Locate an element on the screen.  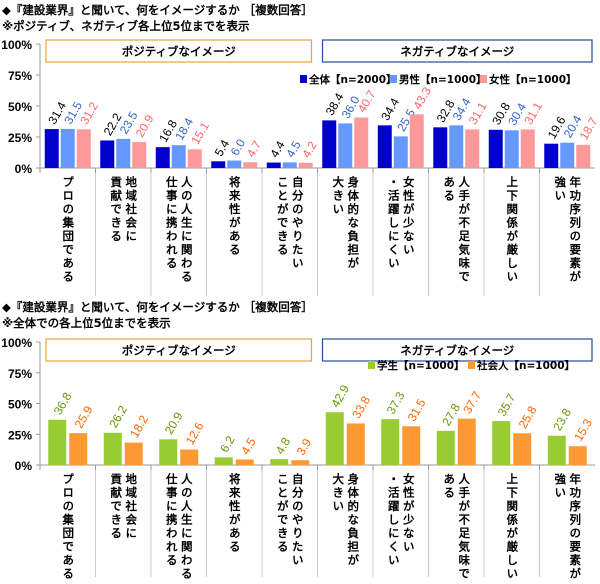
y-tick-label: 100% is located at coordinates (16, 45).